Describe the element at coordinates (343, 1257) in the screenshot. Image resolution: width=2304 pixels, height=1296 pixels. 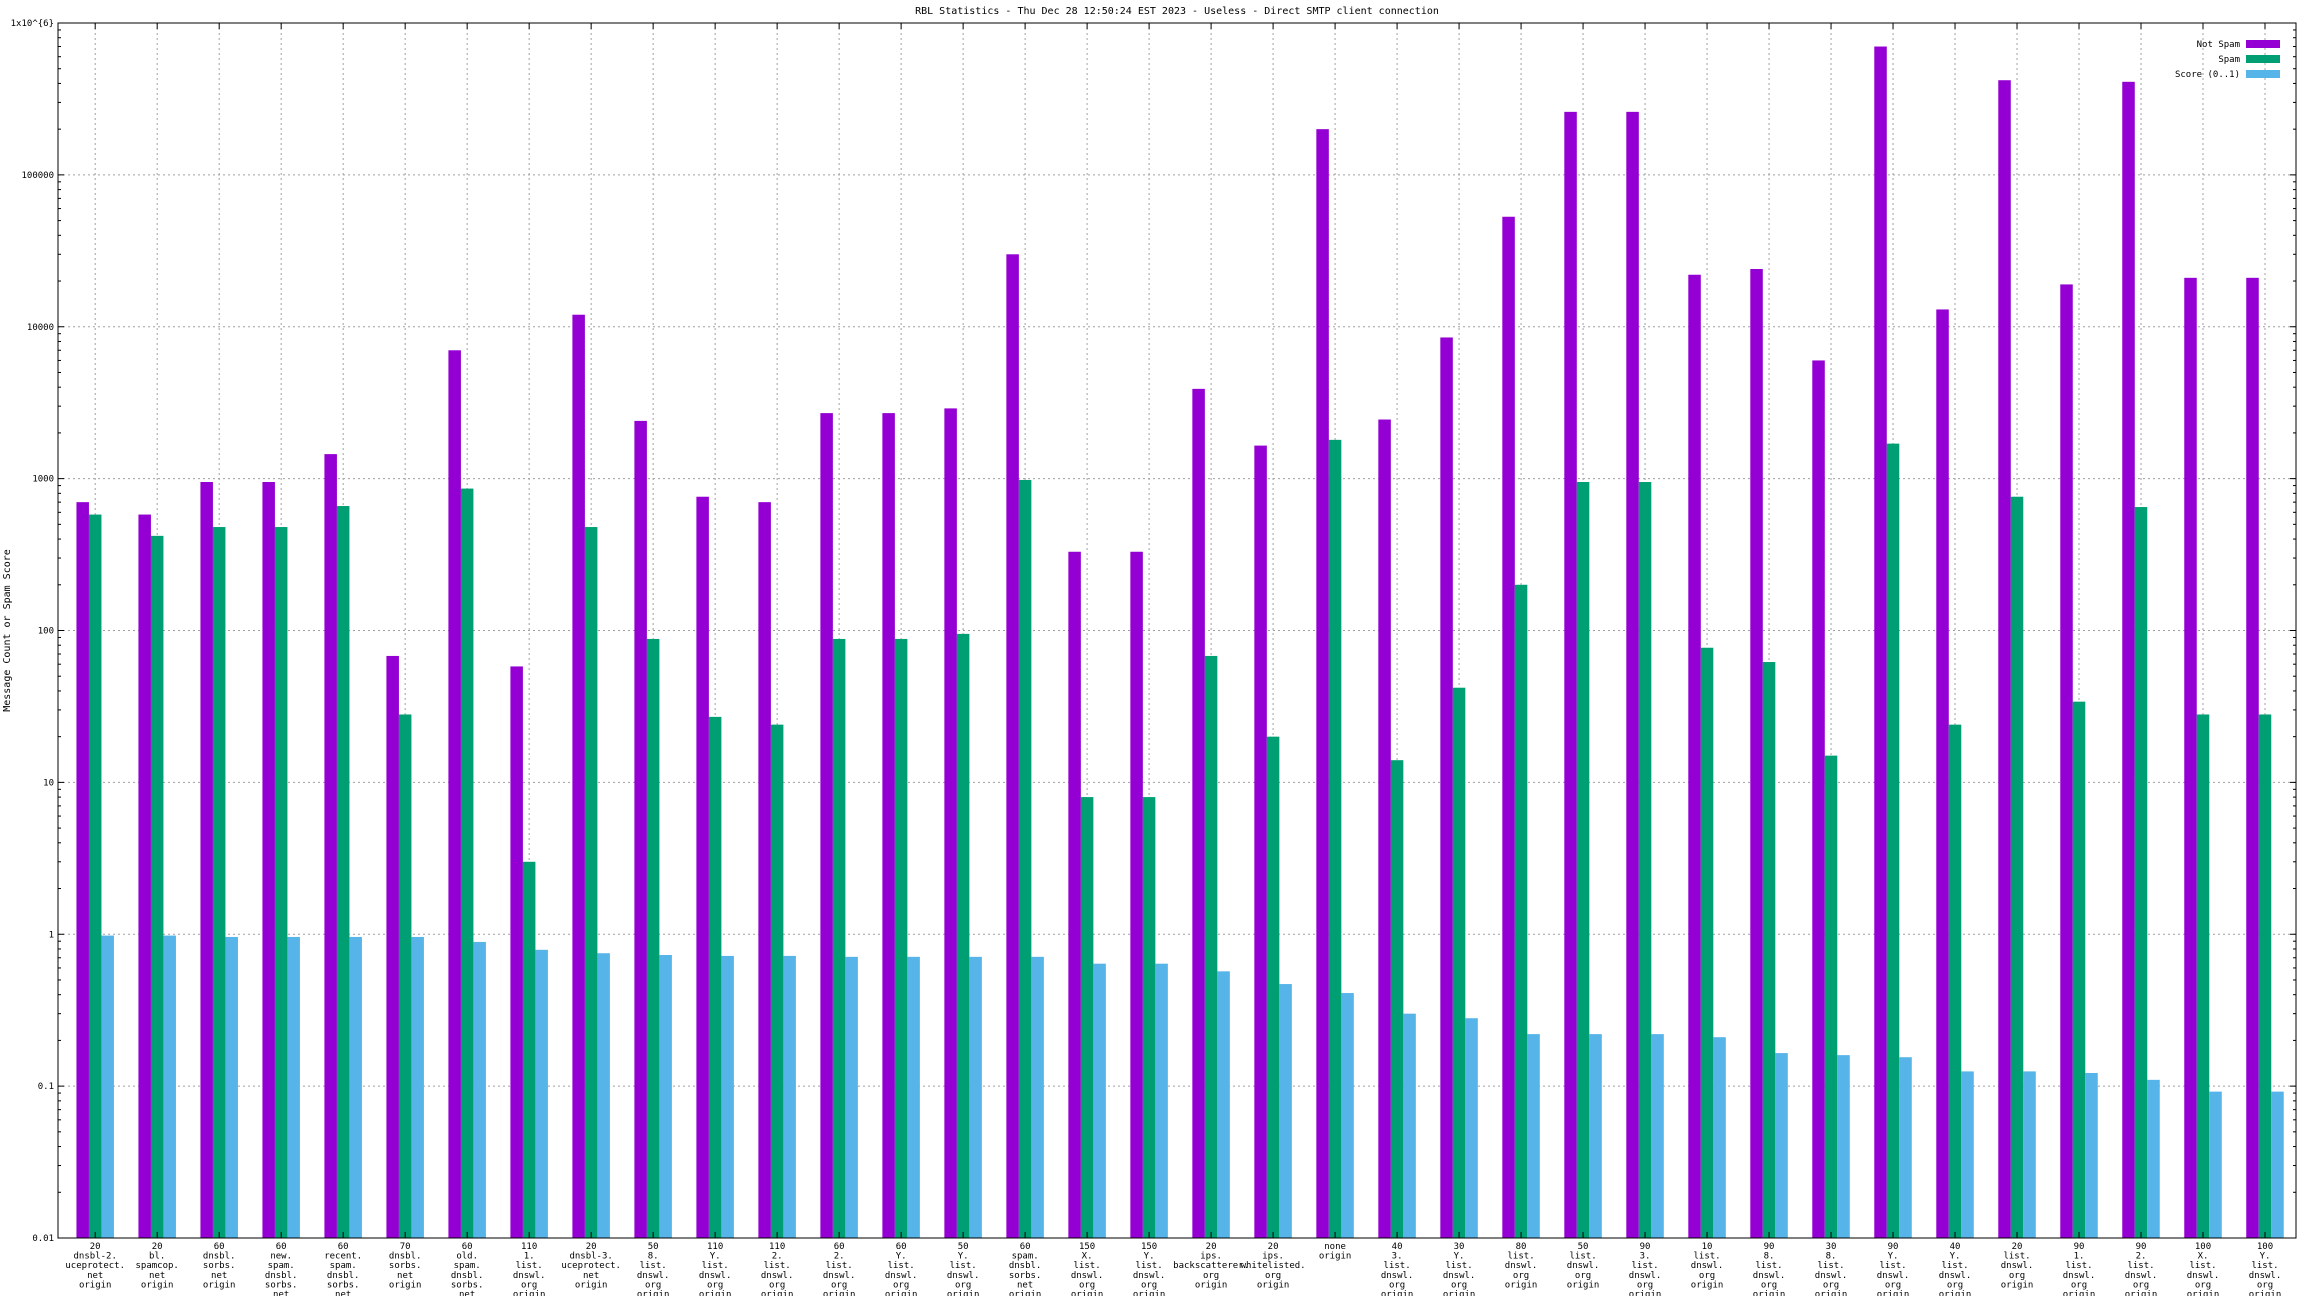
I see `x-tick-label-line: recent.` at that location.